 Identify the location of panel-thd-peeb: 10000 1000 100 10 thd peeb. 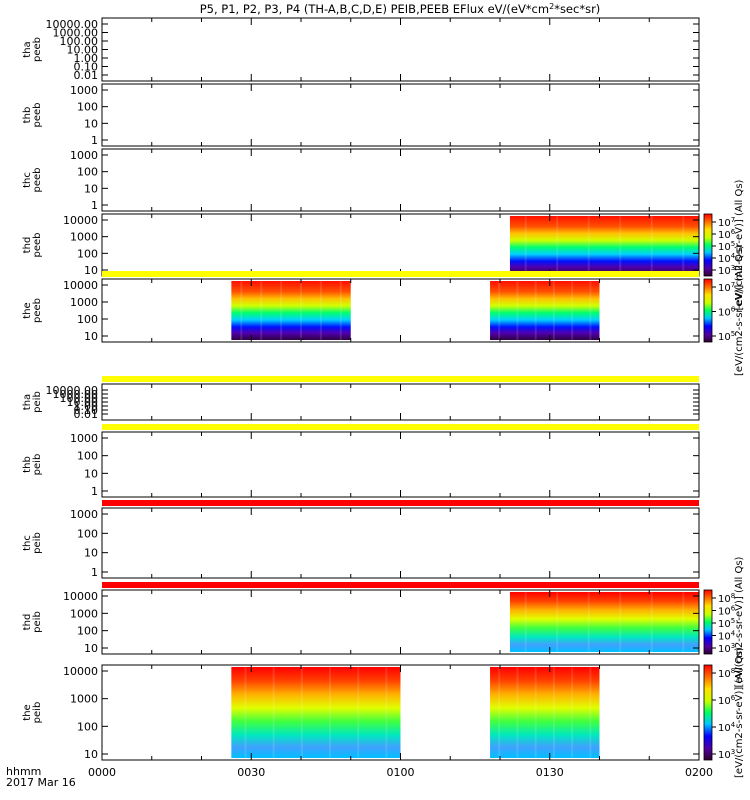
(361, 245).